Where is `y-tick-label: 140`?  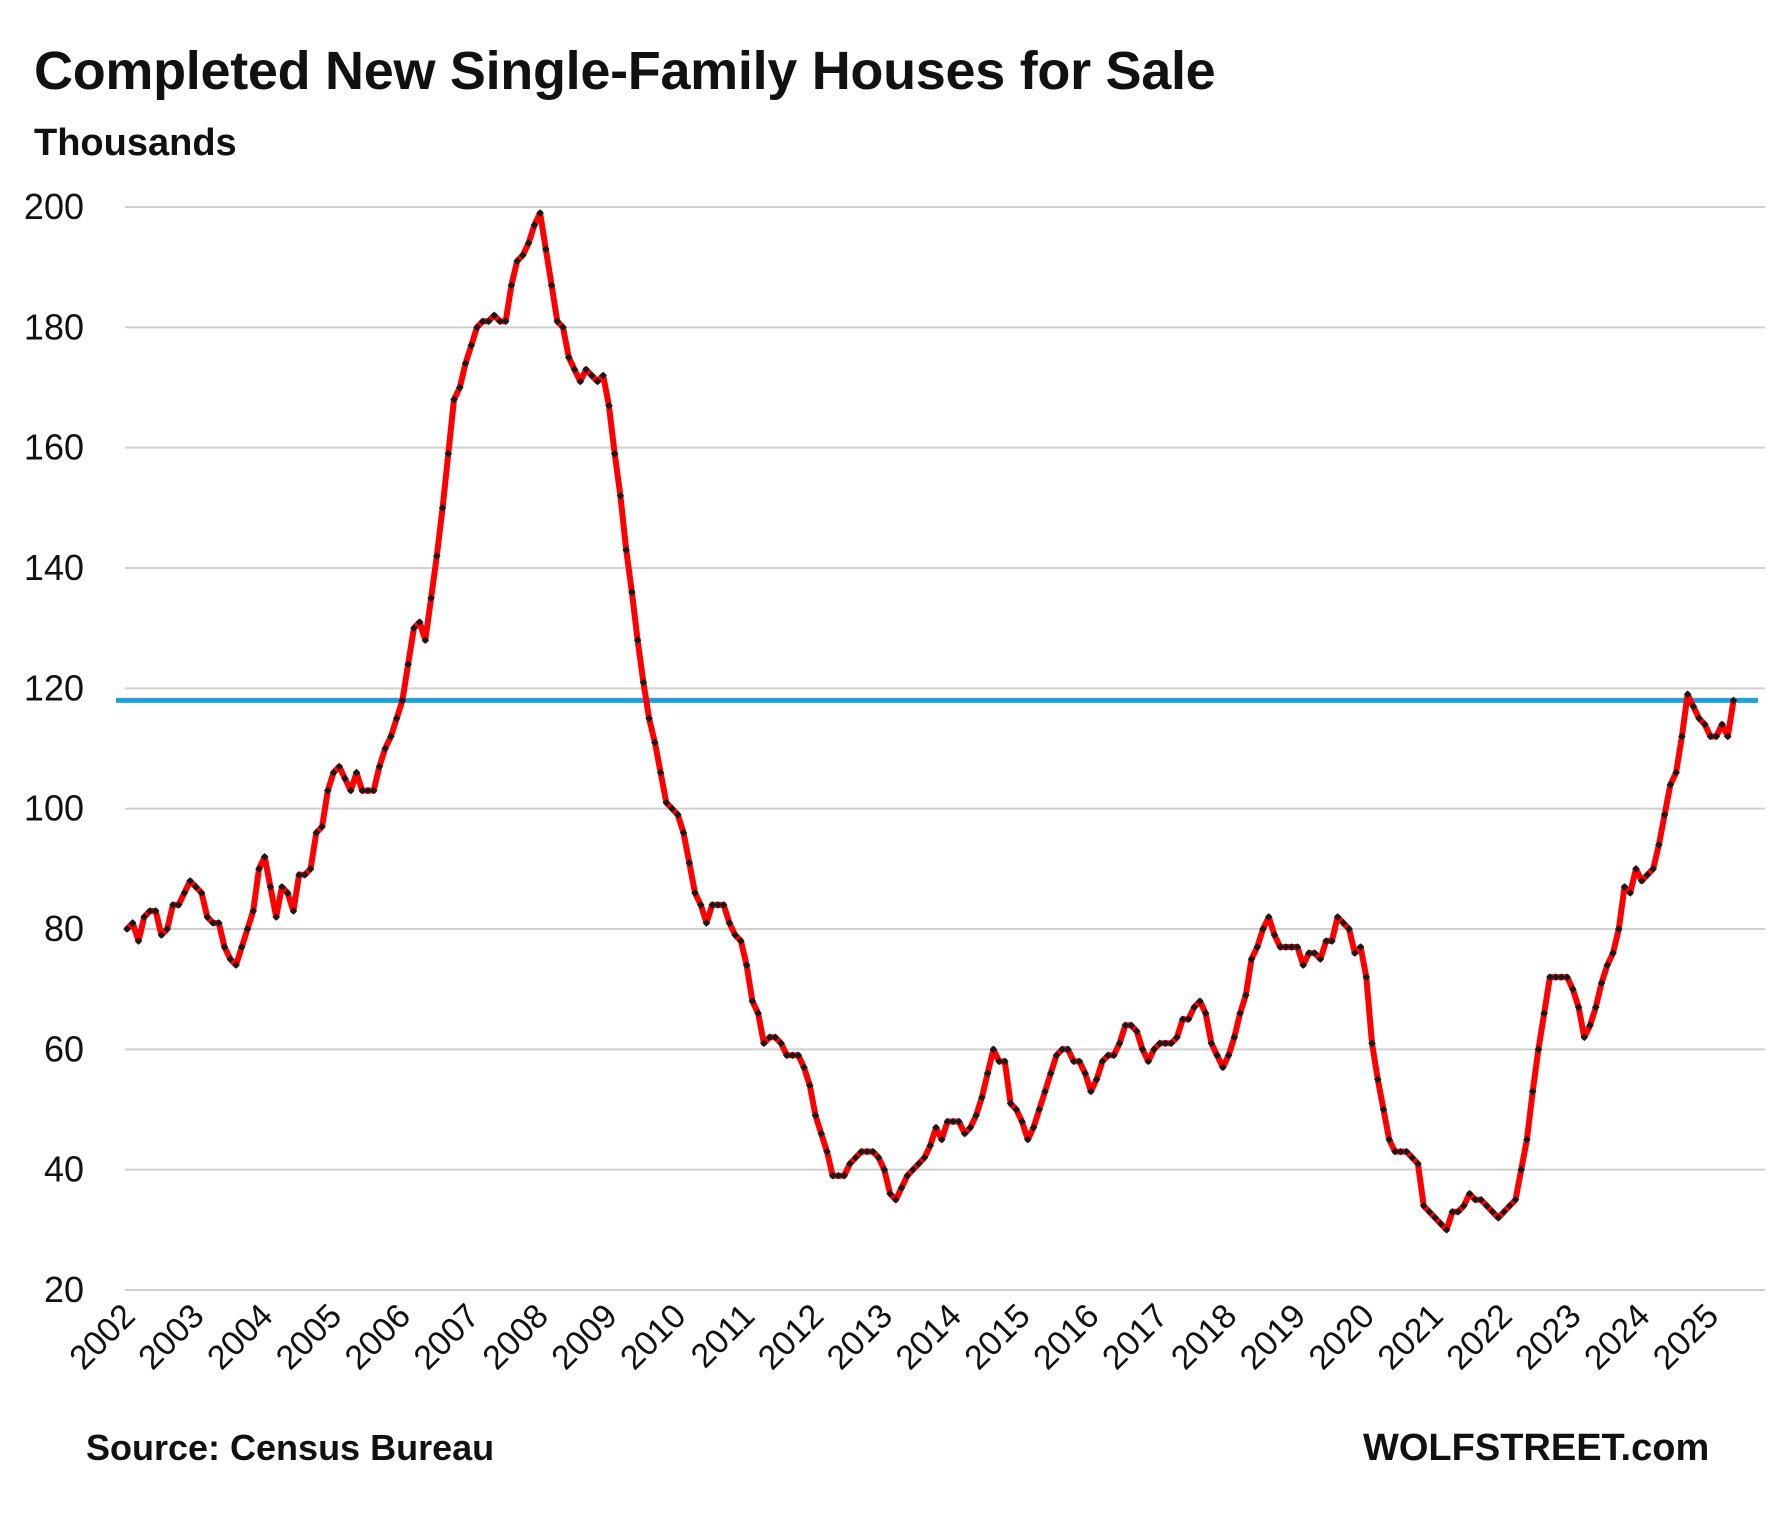
y-tick-label: 140 is located at coordinates (54, 567).